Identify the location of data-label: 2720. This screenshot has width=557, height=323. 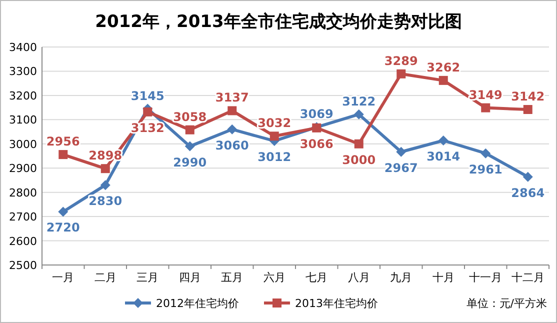
(63, 227).